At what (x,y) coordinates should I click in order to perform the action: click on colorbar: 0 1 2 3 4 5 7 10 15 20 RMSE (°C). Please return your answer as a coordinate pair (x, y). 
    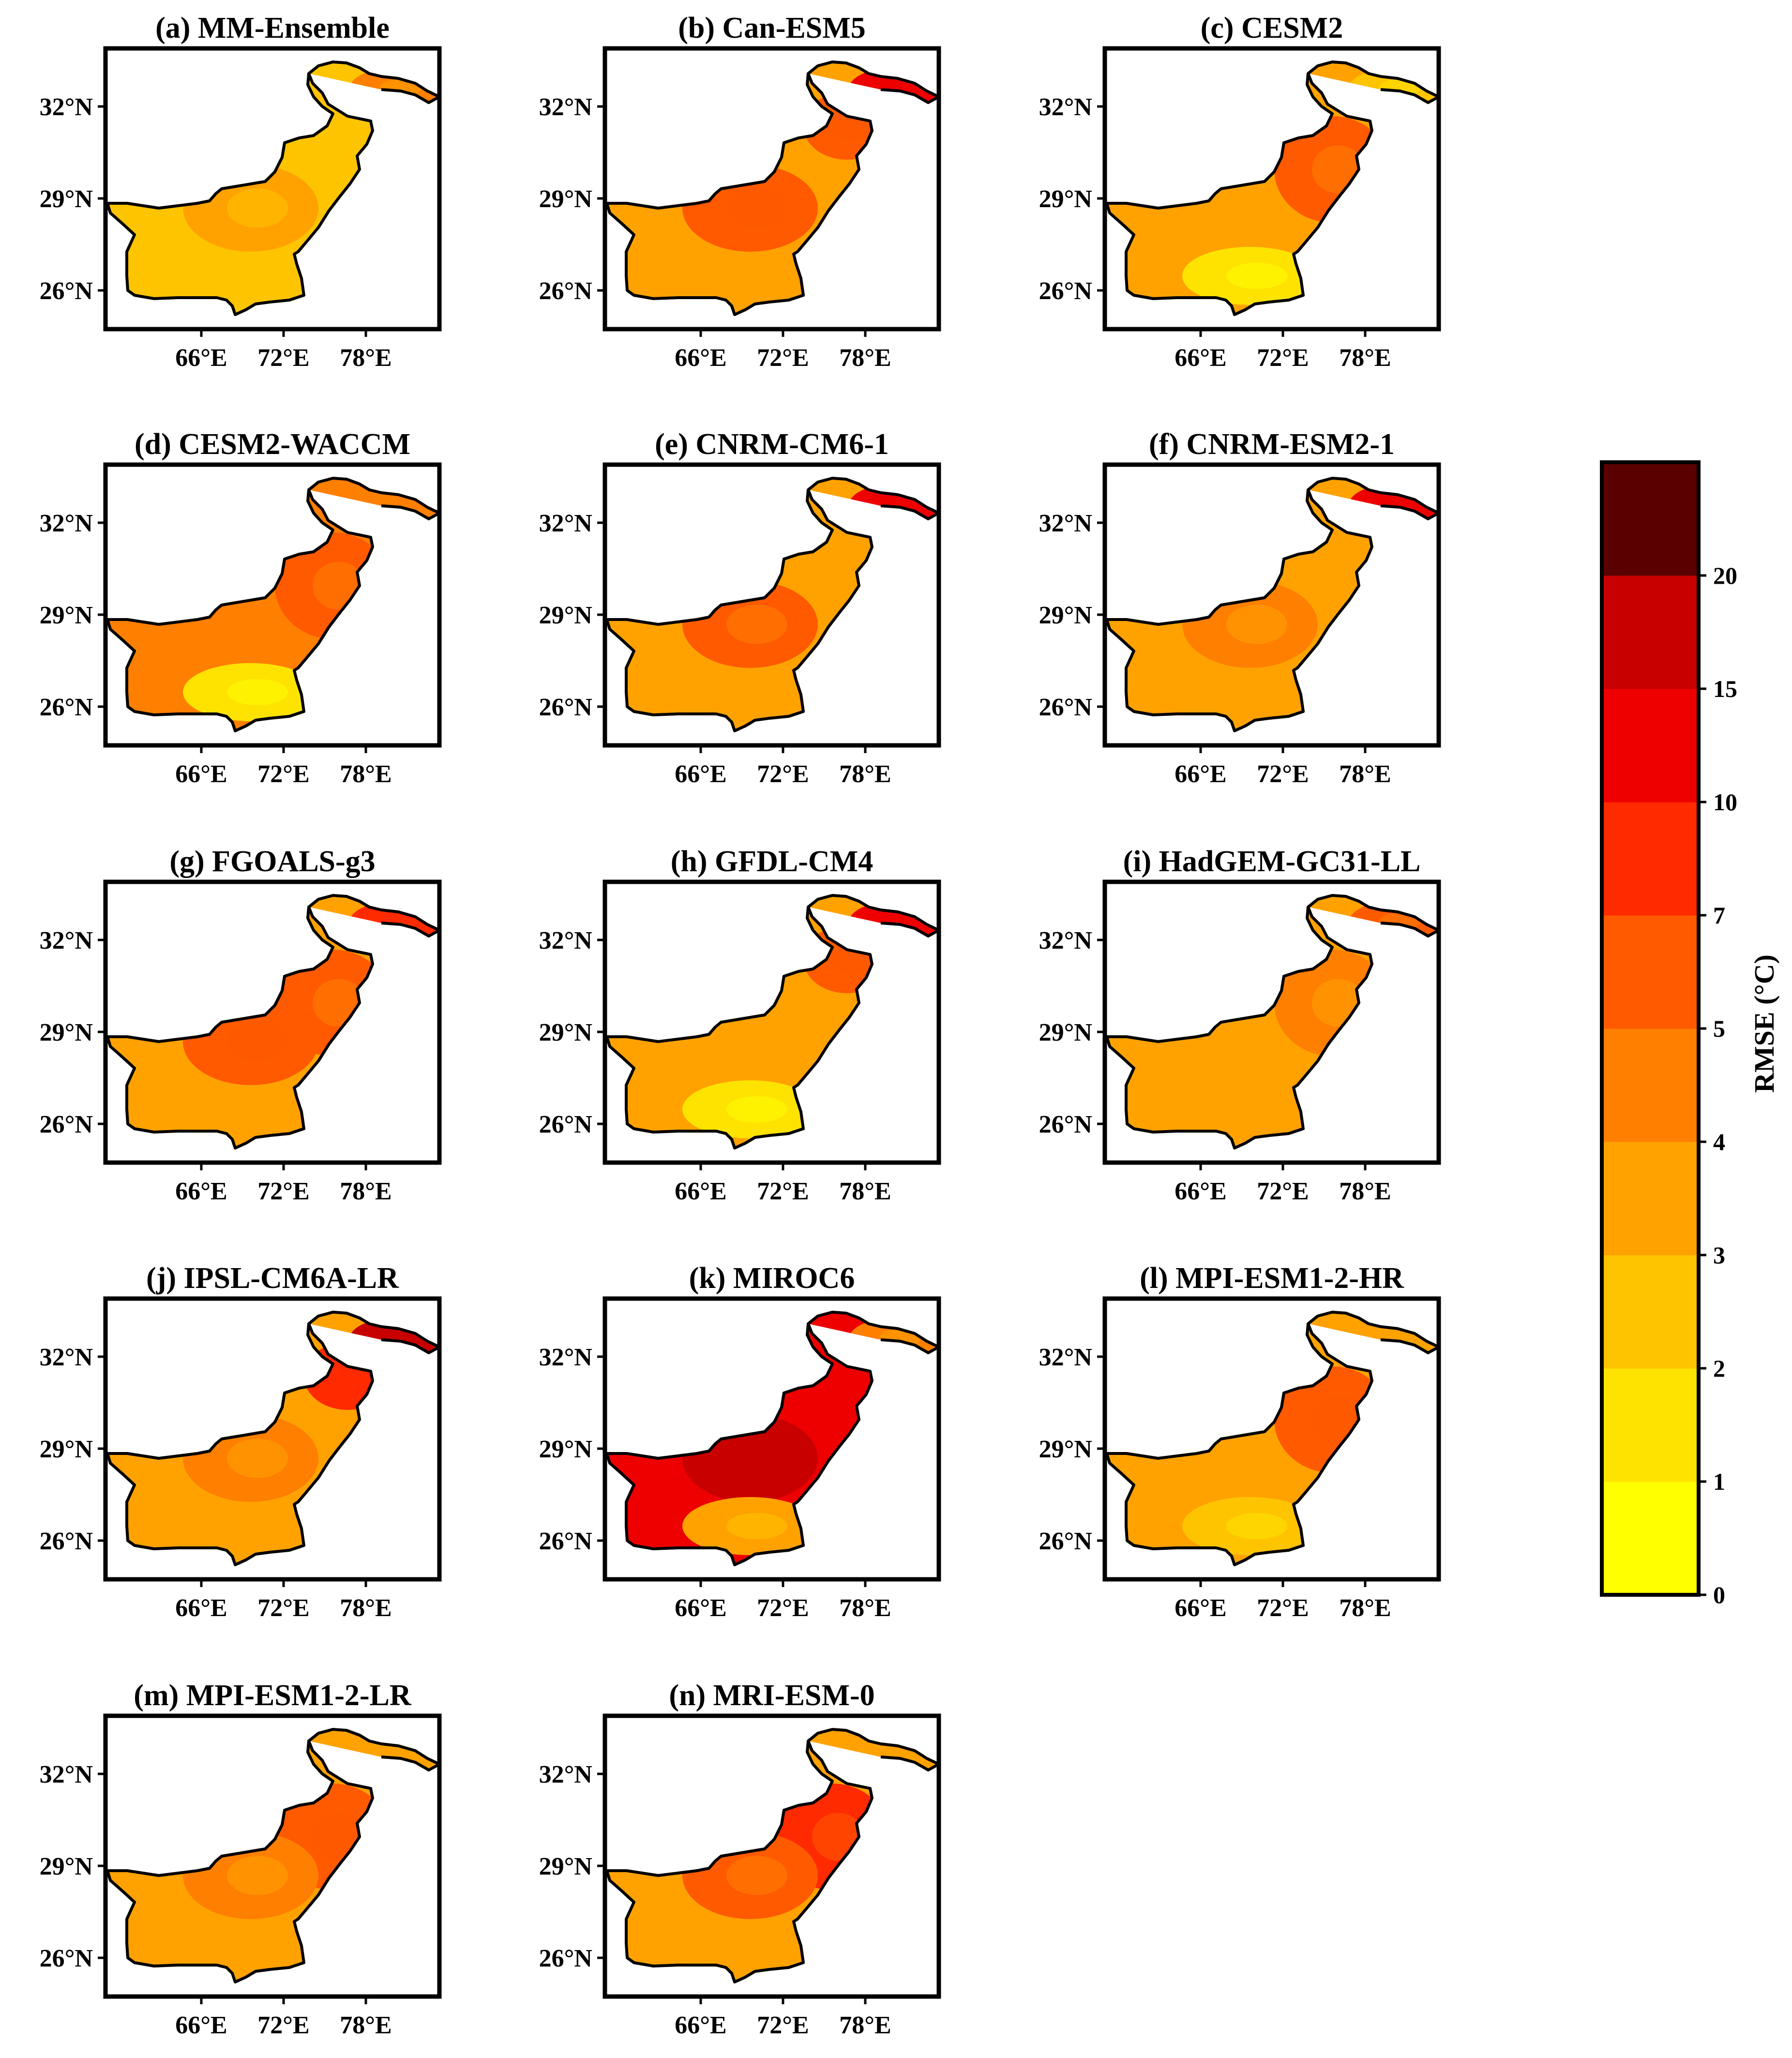
    Looking at the image, I should click on (1690, 1034).